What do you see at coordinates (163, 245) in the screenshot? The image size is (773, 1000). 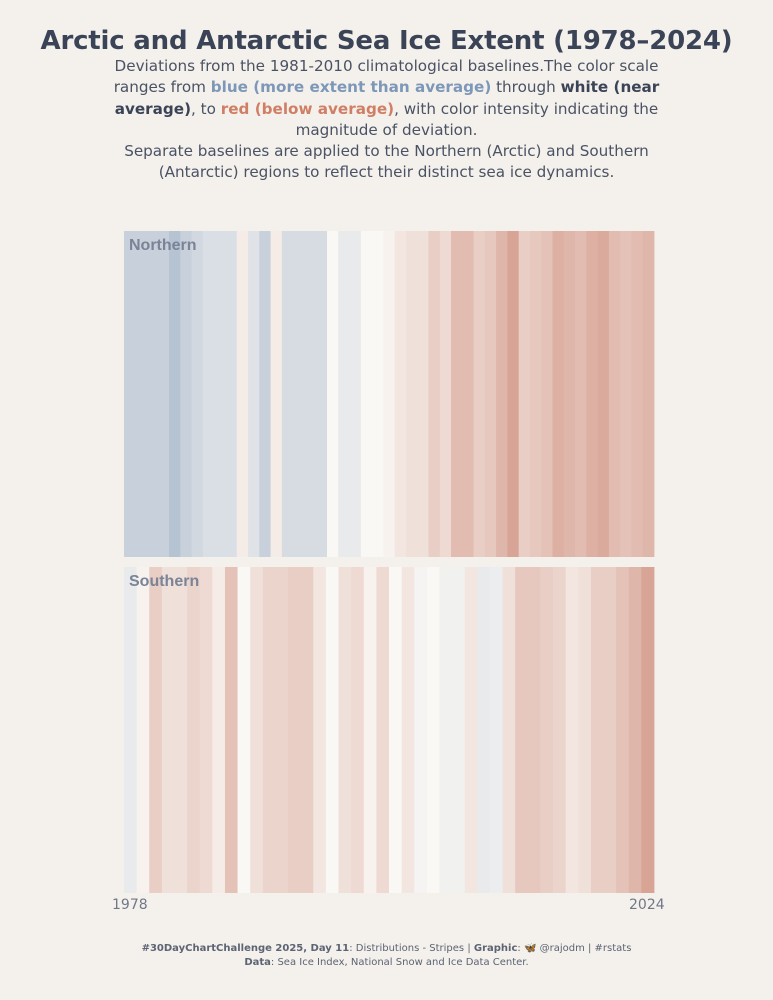 I see `panel-label-northern: Northern` at bounding box center [163, 245].